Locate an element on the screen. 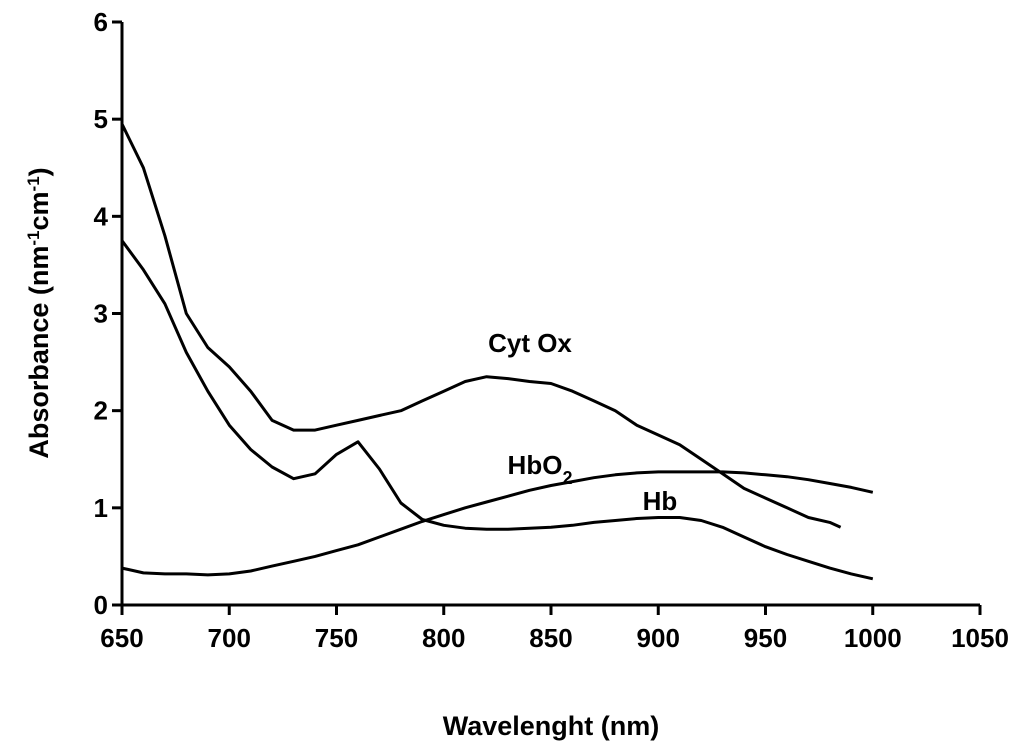 This screenshot has height=749, width=1023. line is located at coordinates (497, 523).